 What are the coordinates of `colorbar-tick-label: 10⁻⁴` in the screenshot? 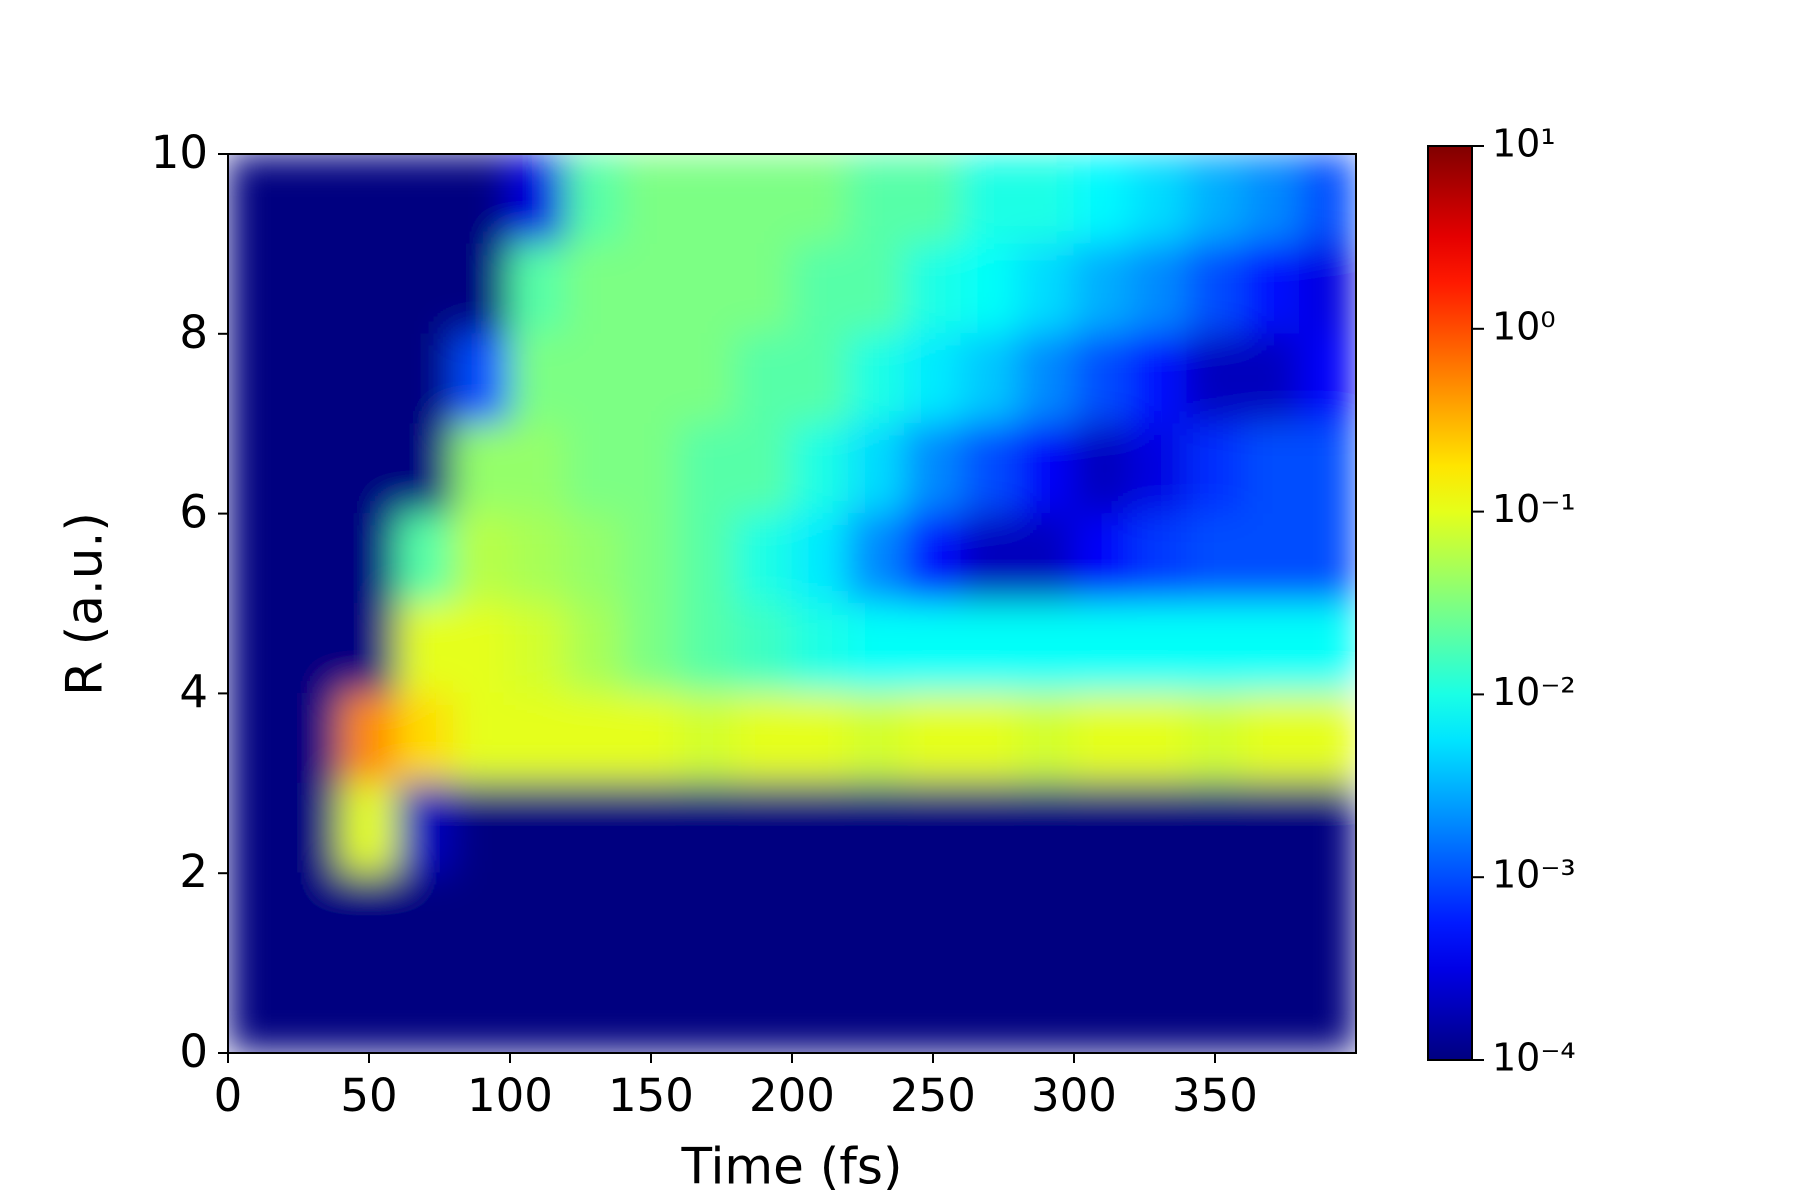 It's located at (1534, 1058).